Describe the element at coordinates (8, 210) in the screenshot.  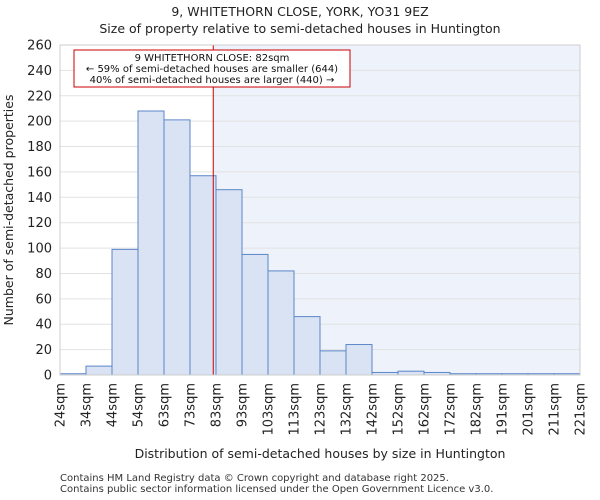
I see `y-axis-title: Number of semi-detached properties` at that location.